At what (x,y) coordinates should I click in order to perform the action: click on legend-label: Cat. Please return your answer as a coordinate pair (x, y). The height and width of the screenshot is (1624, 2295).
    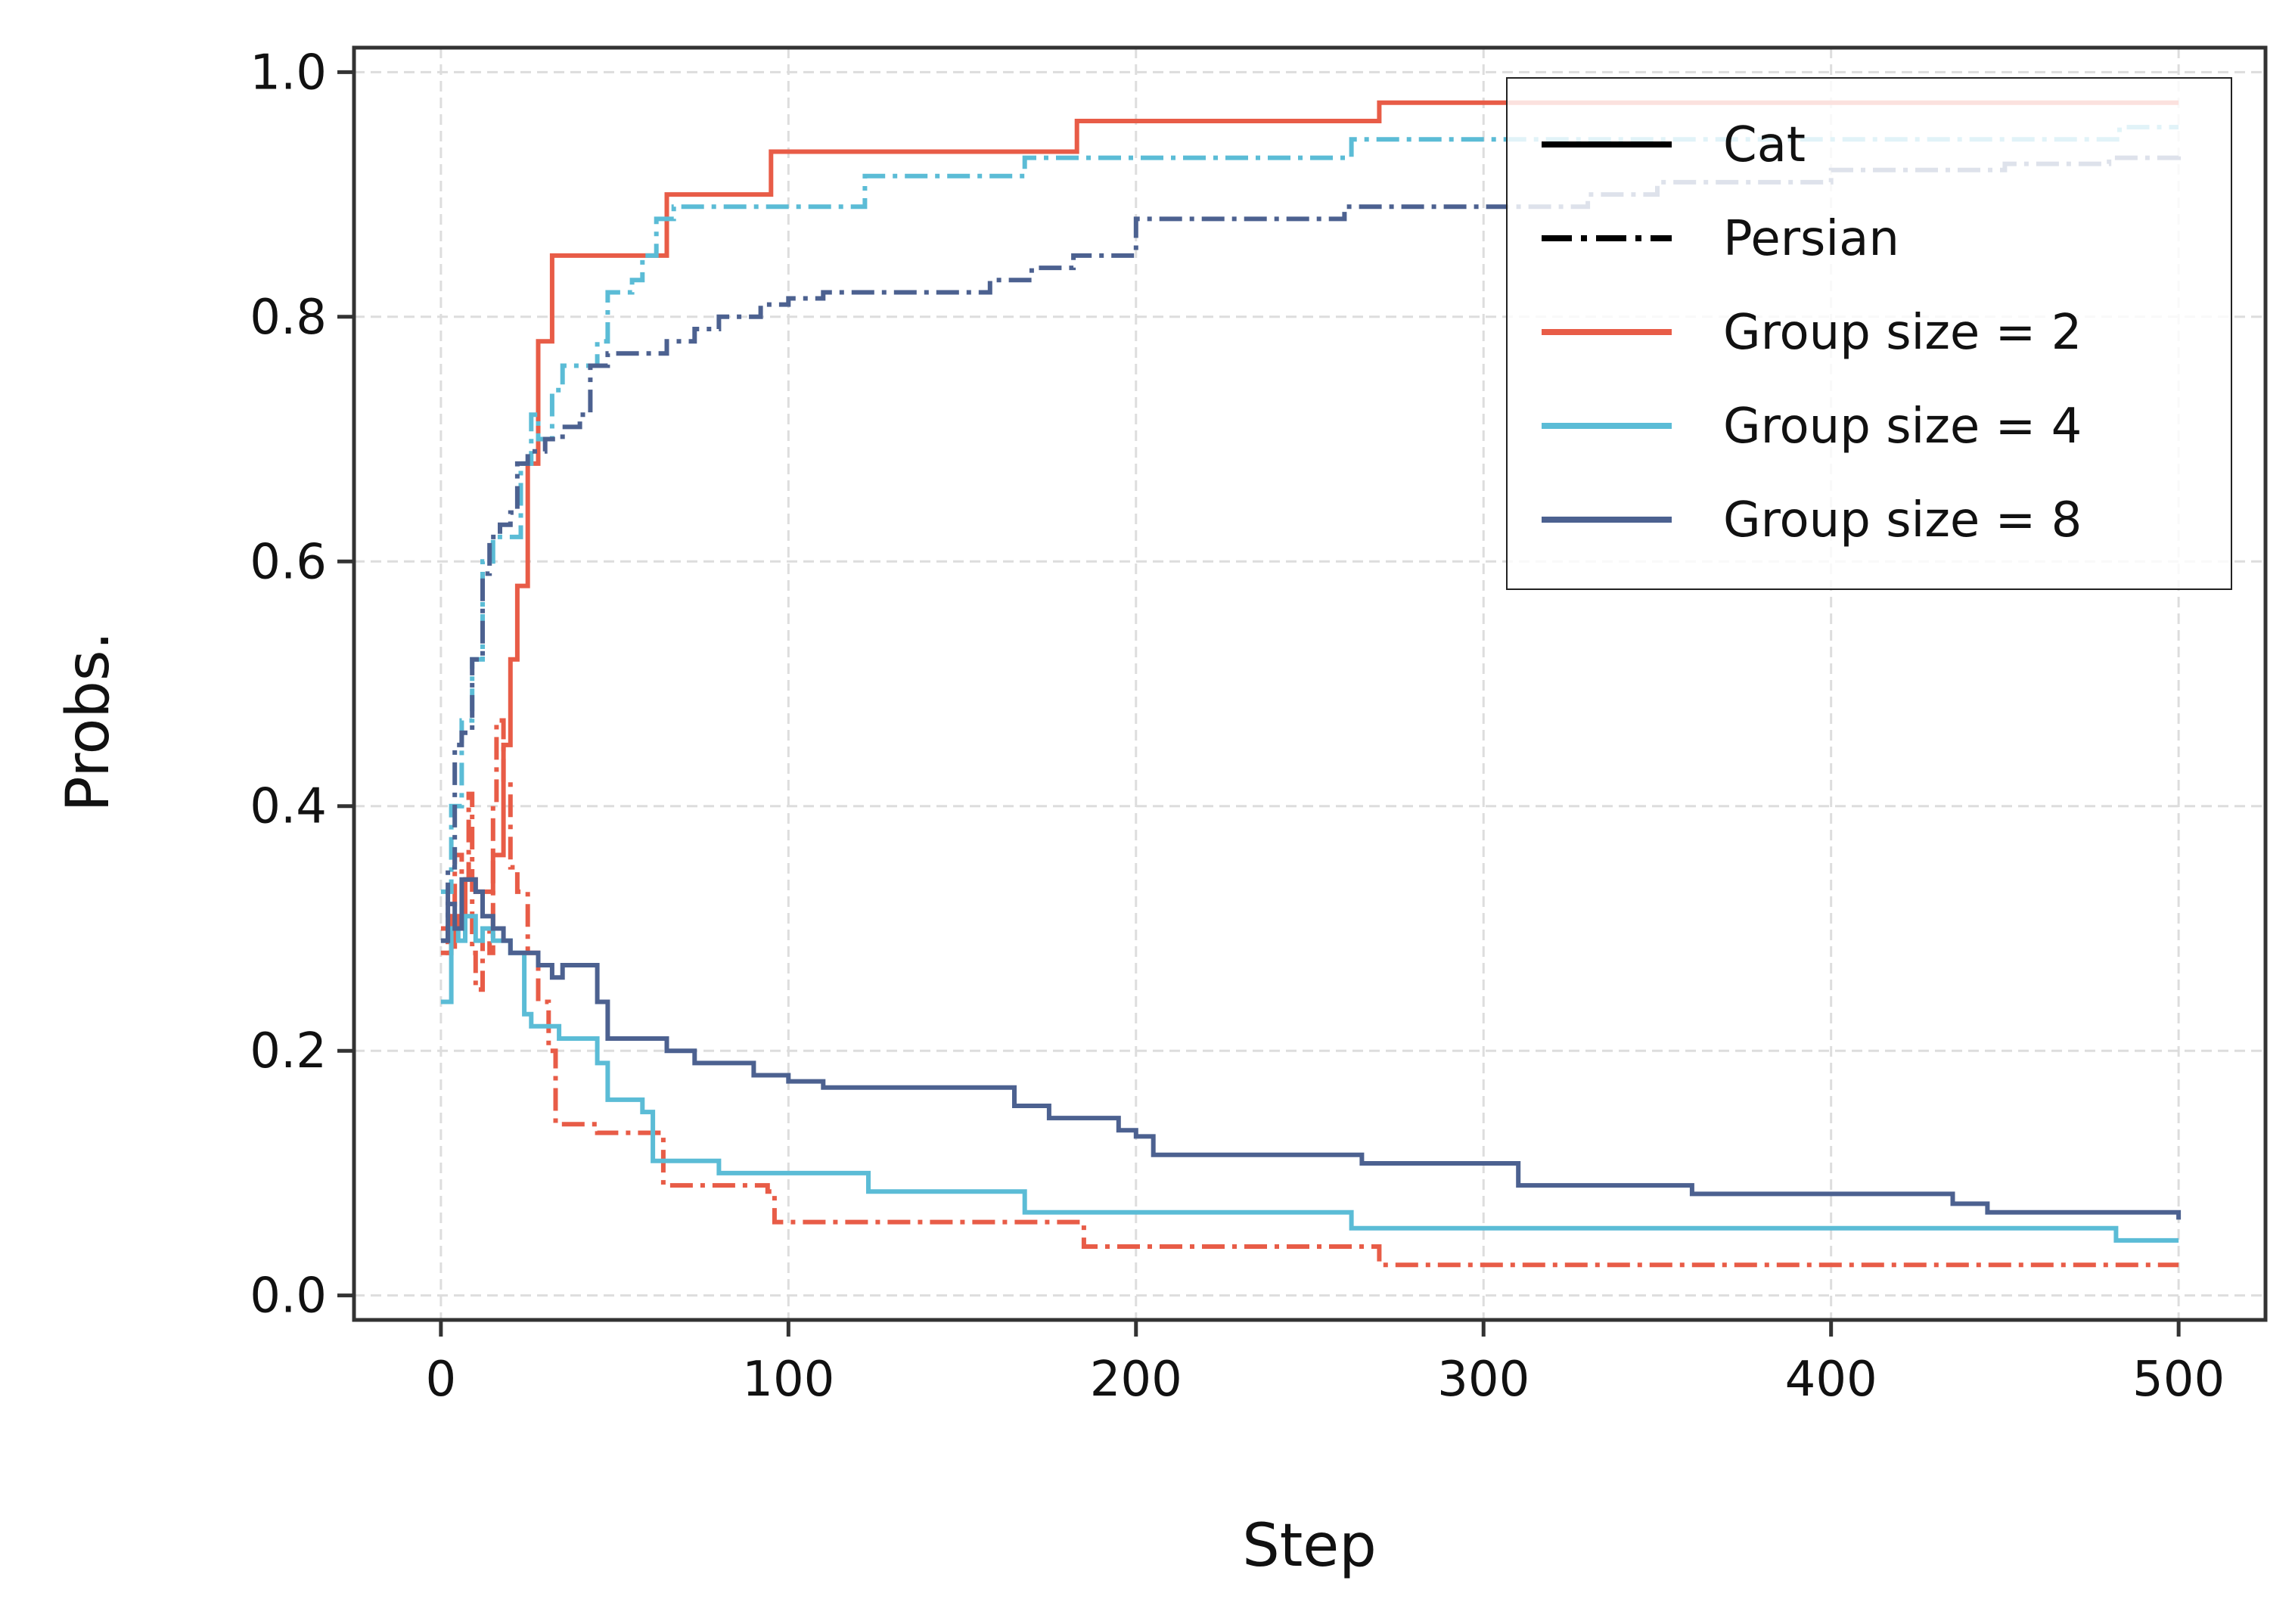
    Looking at the image, I should click on (1764, 145).